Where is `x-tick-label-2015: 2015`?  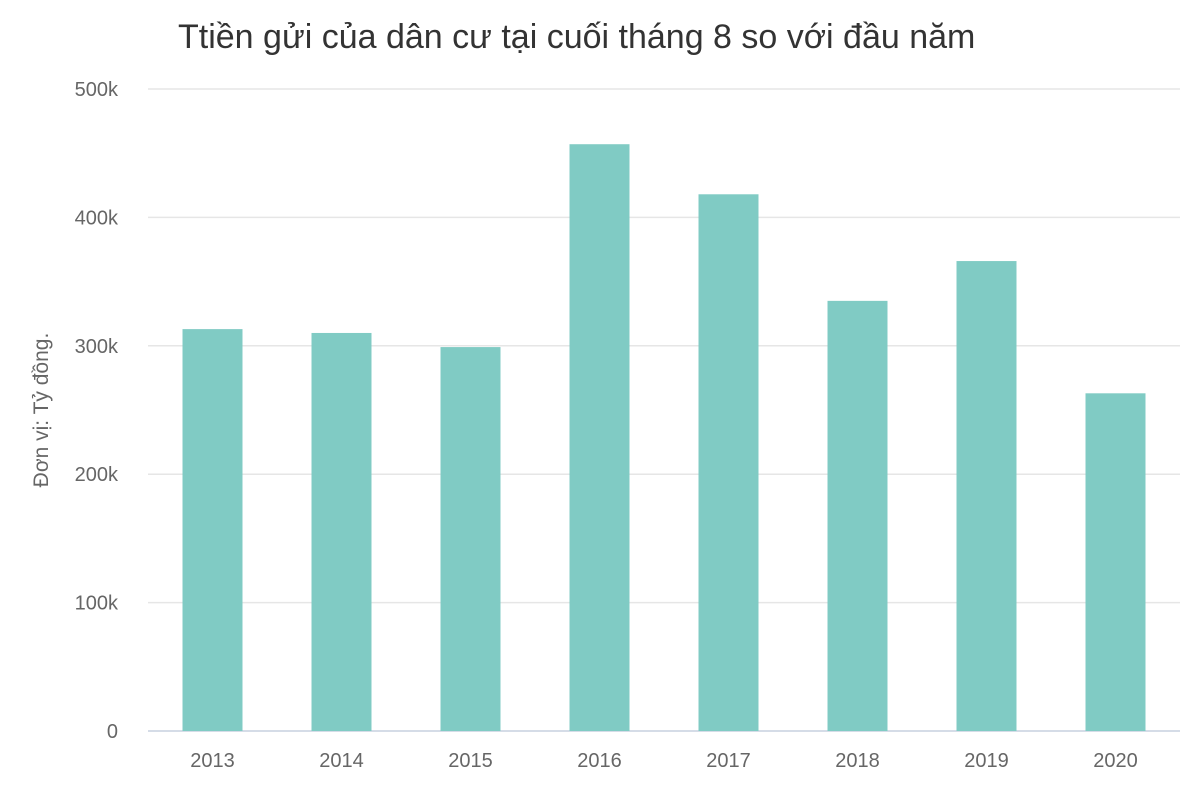 x-tick-label-2015: 2015 is located at coordinates (470, 761).